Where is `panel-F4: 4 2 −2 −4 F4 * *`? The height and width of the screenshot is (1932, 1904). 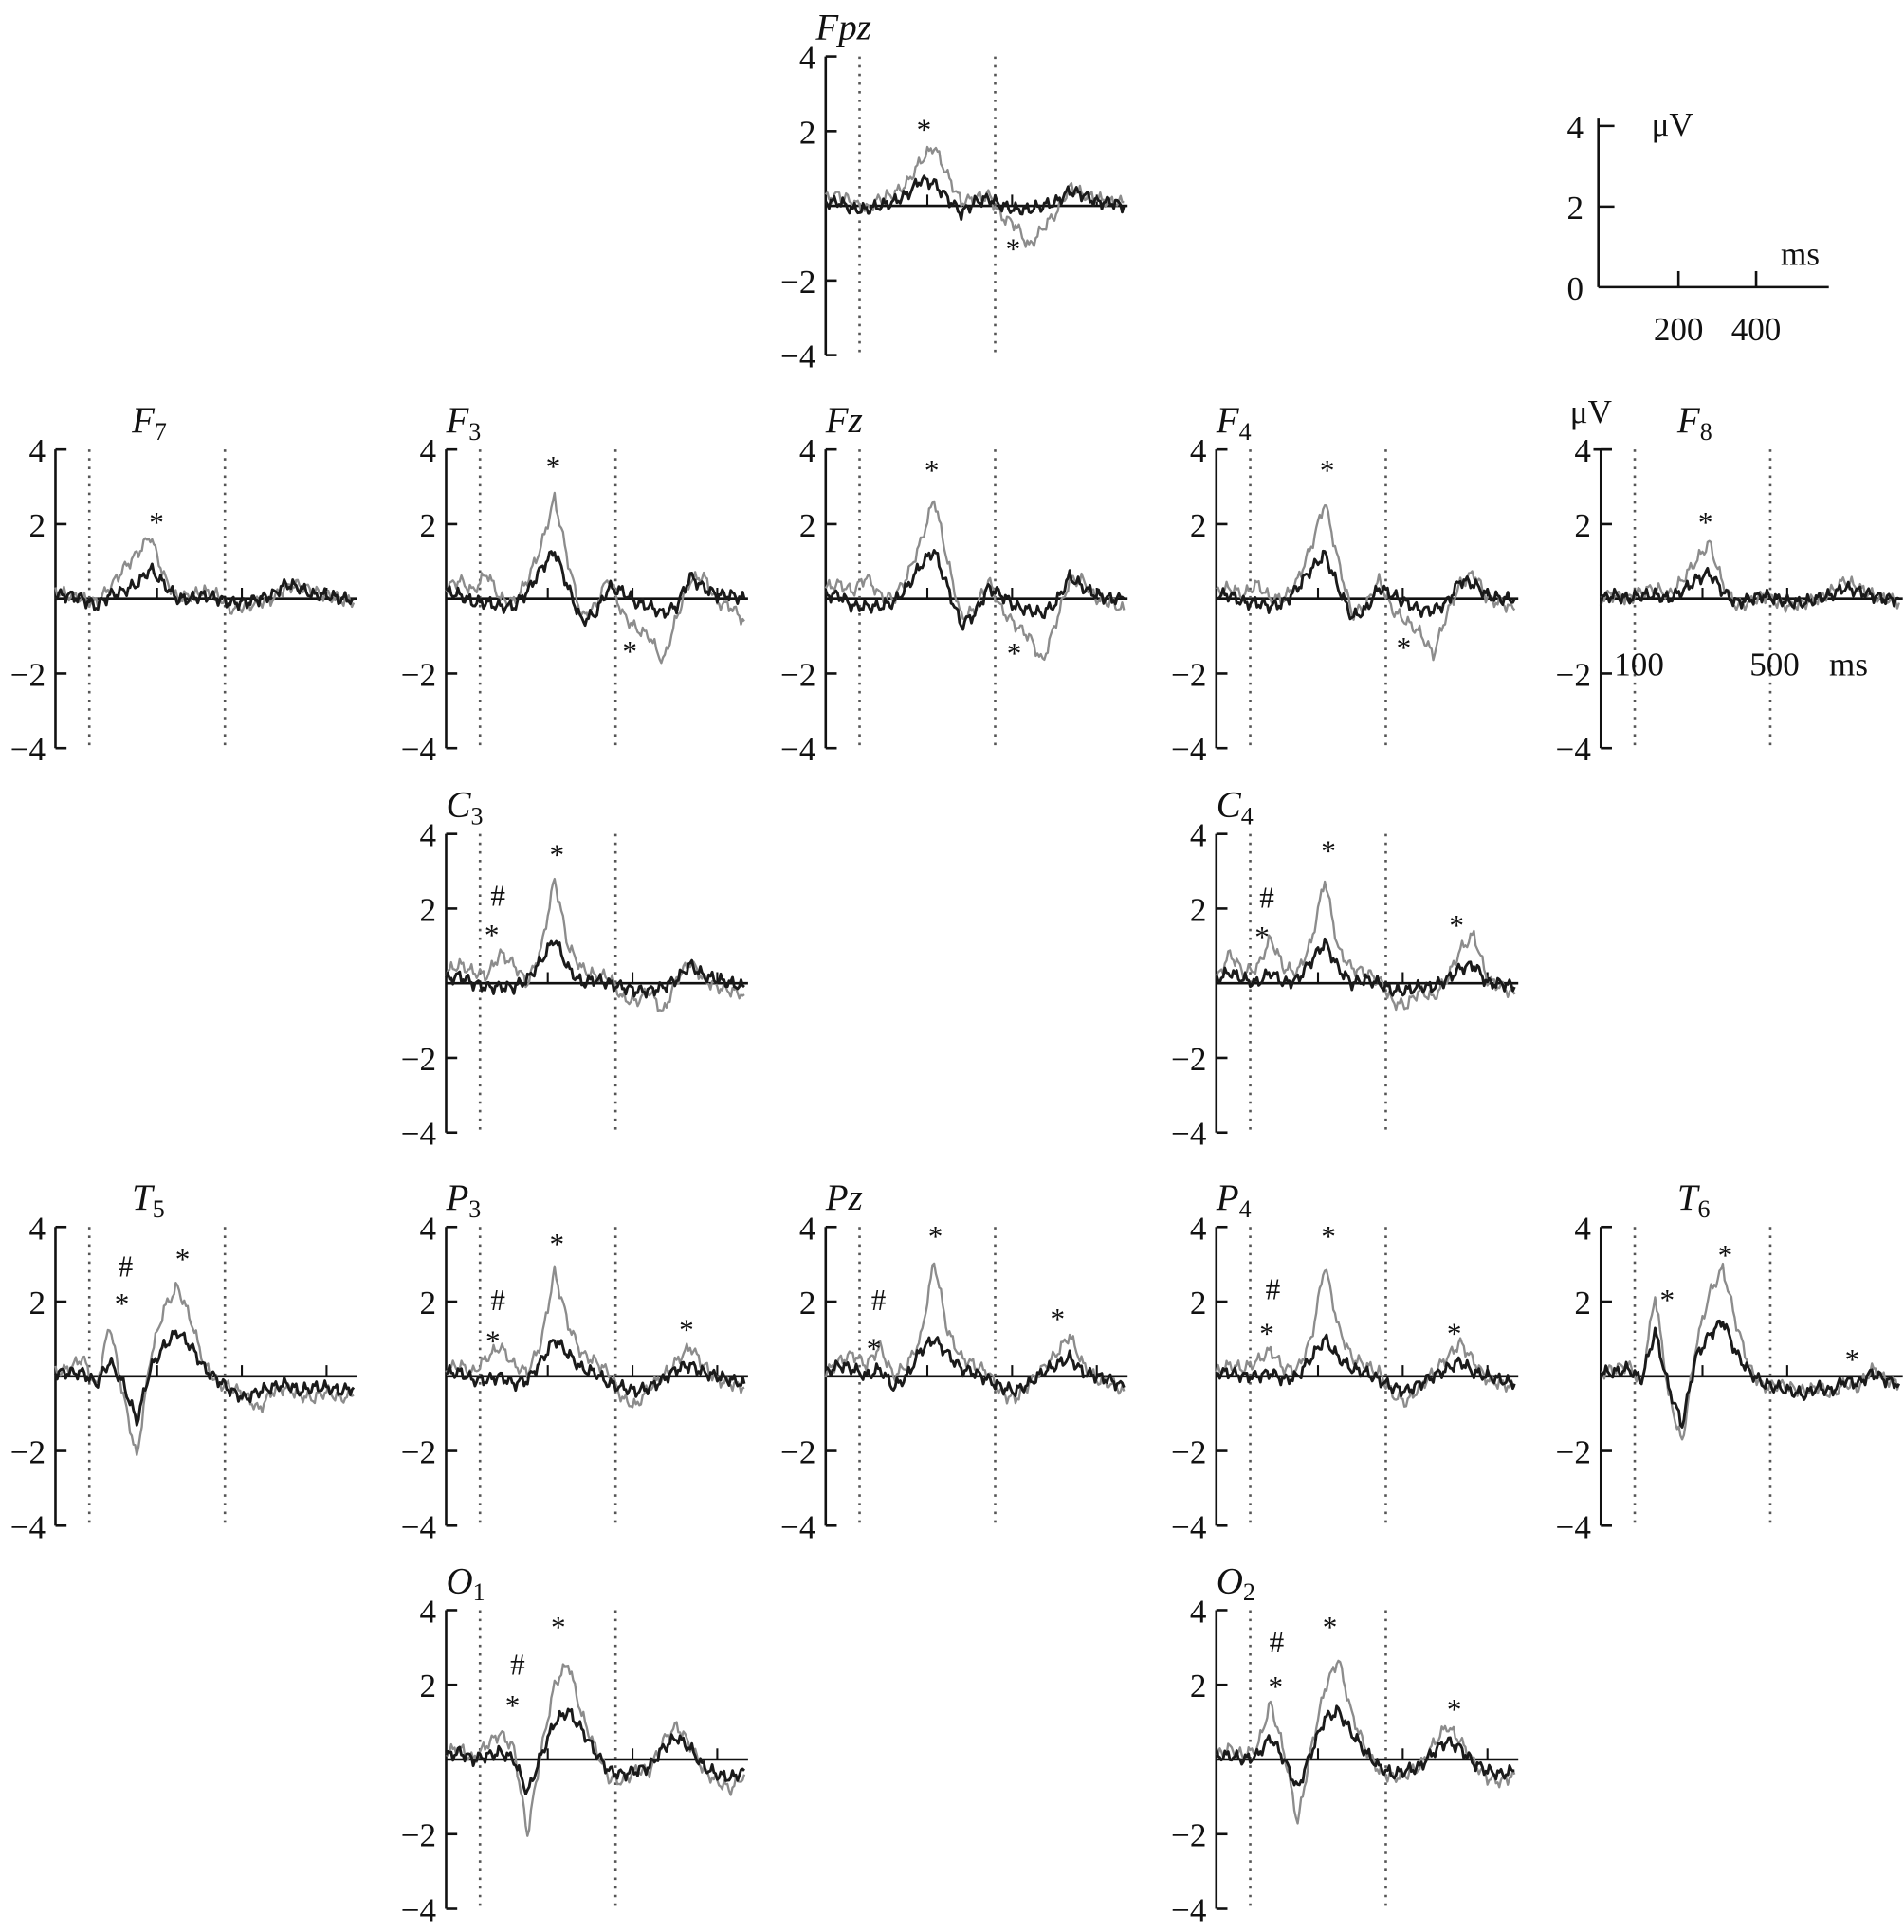 panel-F4: 4 2 −2 −4 F4 * * is located at coordinates (1345, 584).